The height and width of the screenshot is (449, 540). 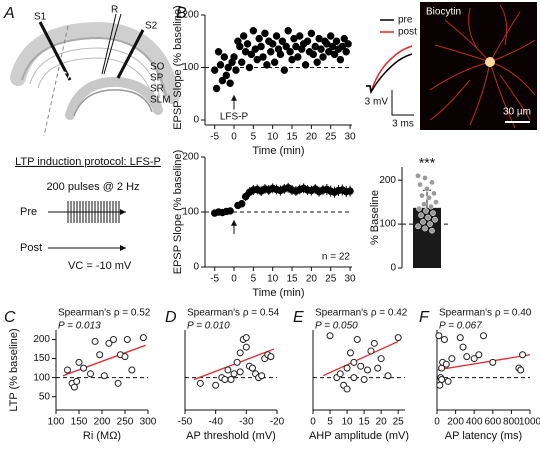 What do you see at coordinates (424, 317) in the screenshot?
I see `panel-label: F` at bounding box center [424, 317].